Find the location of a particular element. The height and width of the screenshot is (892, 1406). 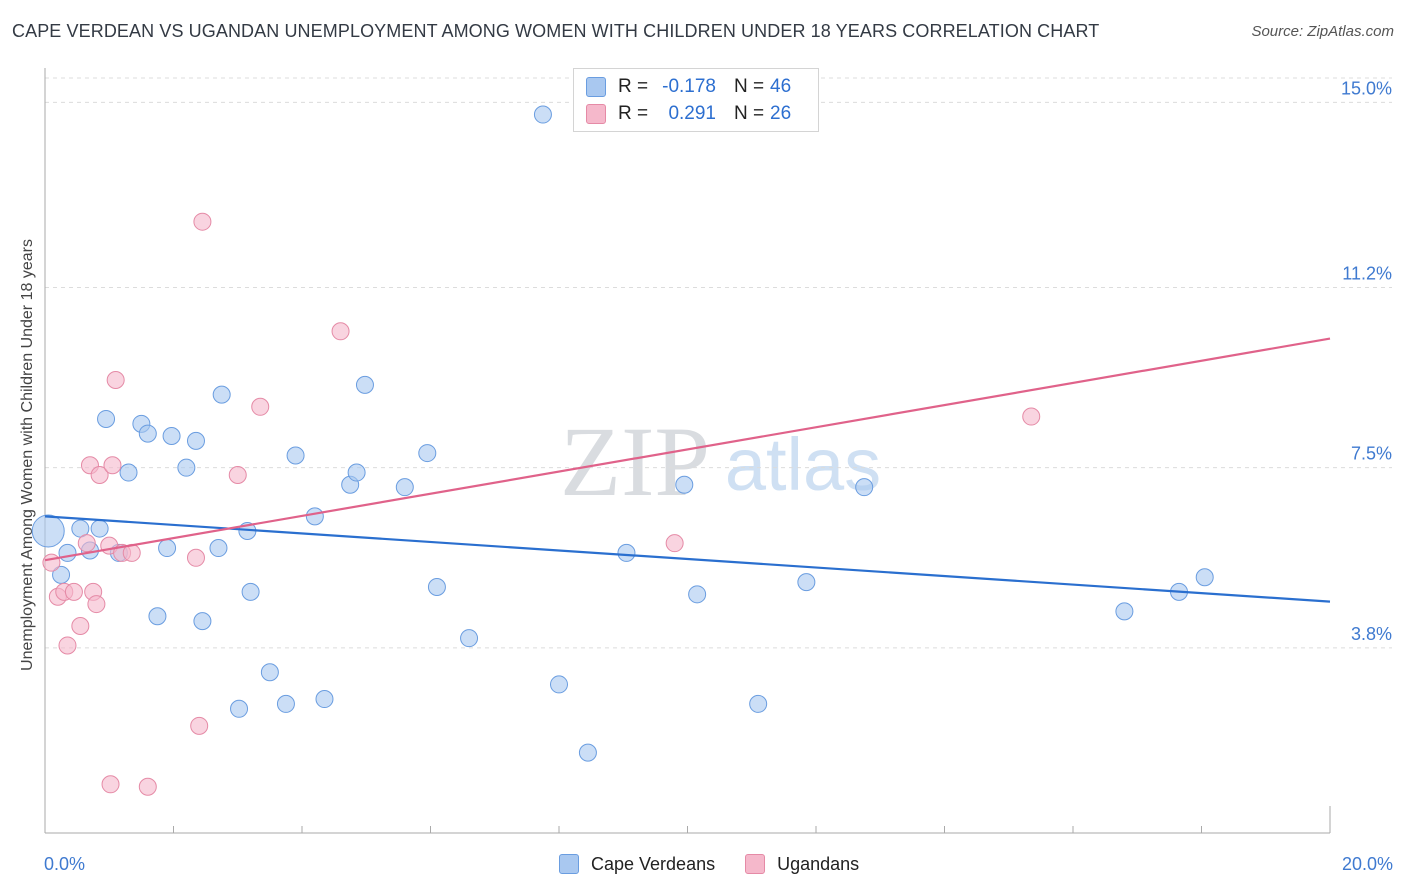

y-tick-label: 7.5% is located at coordinates (1371, 454).